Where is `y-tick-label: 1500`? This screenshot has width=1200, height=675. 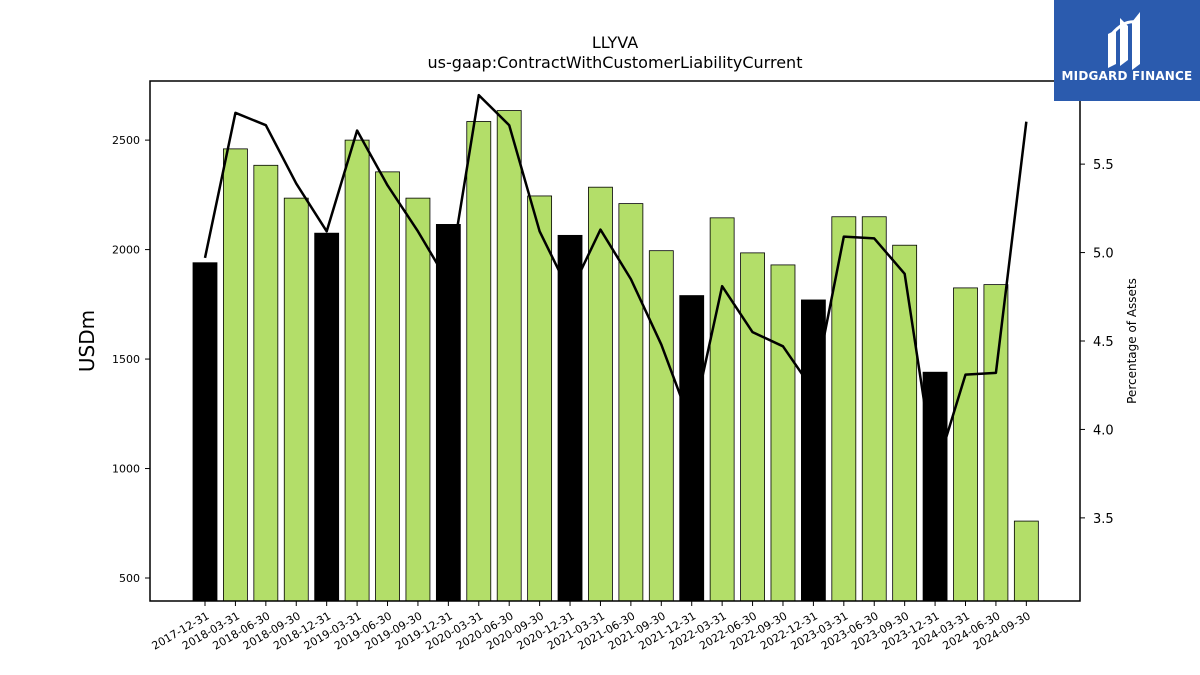
y-tick-label: 1500 is located at coordinates (126, 359).